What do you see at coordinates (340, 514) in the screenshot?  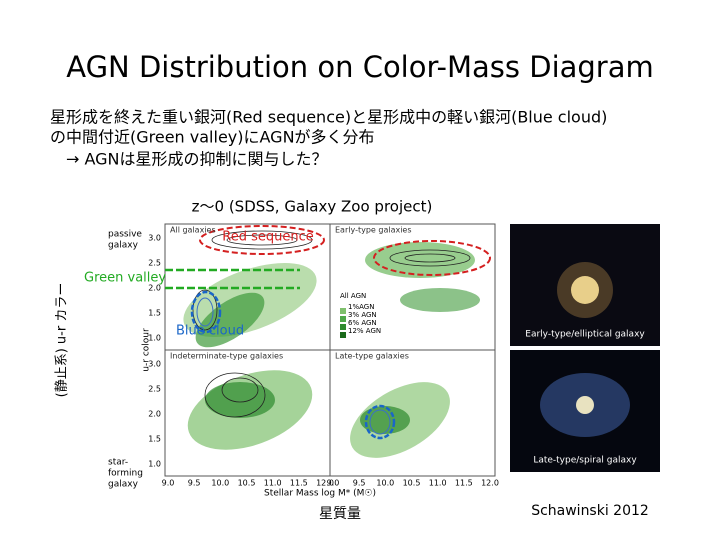 I see `x-axis-label: 星質量` at bounding box center [340, 514].